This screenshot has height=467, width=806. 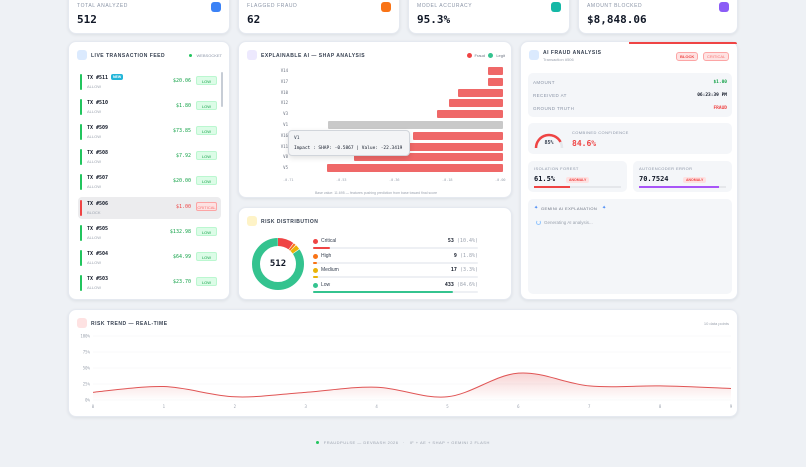 I want to click on stat-label: AMOUNT BLOCKED, so click(x=615, y=6).